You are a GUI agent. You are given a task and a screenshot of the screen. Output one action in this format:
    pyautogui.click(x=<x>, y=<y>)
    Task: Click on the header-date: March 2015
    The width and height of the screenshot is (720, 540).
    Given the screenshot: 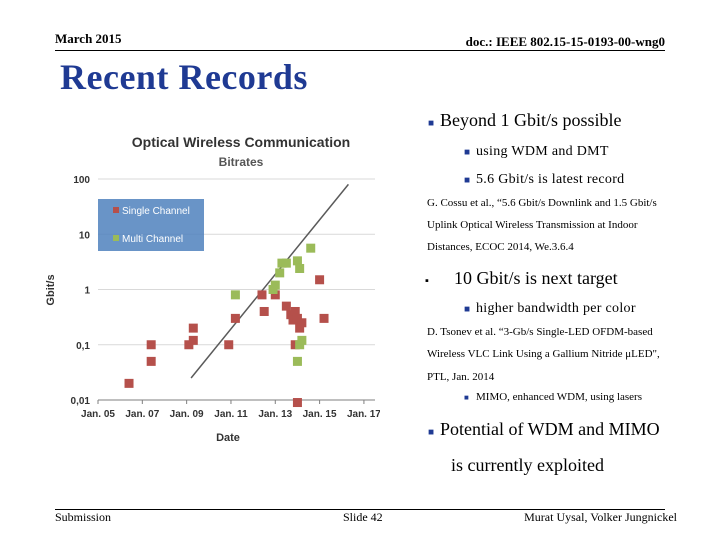 What is the action you would take?
    pyautogui.click(x=88, y=38)
    